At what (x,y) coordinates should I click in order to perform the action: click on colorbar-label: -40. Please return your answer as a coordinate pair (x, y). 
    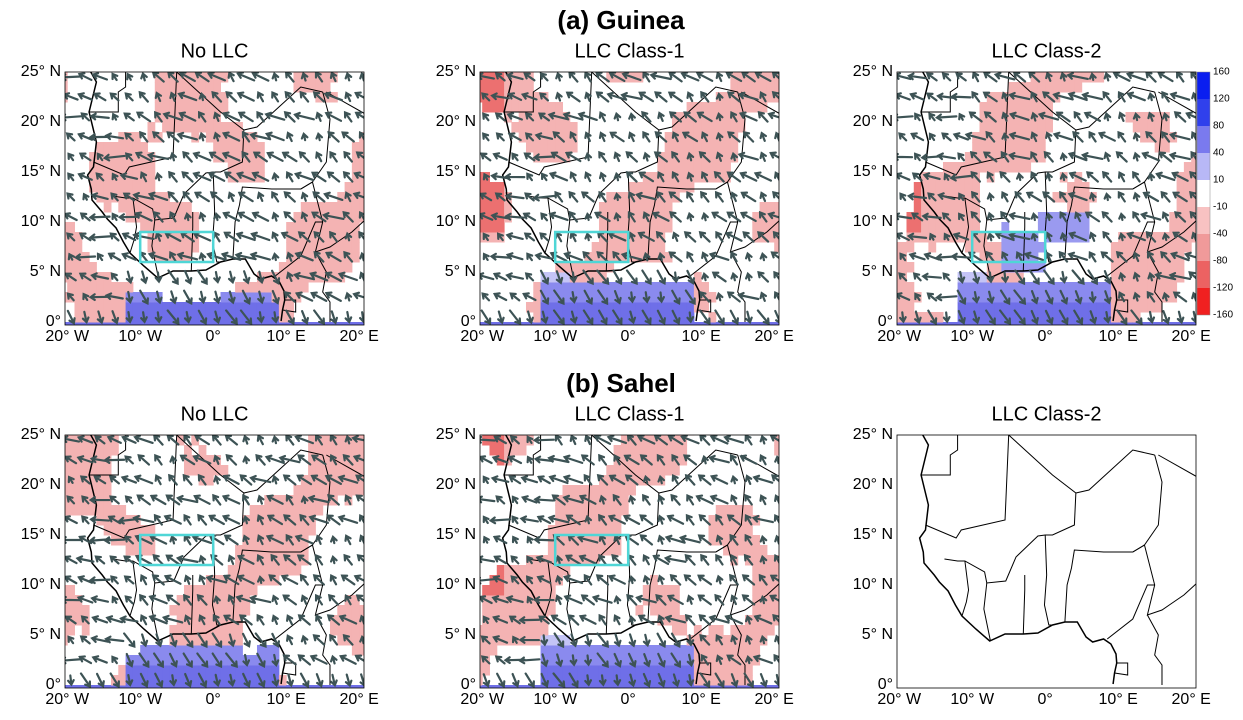
    Looking at the image, I should click on (1220, 234).